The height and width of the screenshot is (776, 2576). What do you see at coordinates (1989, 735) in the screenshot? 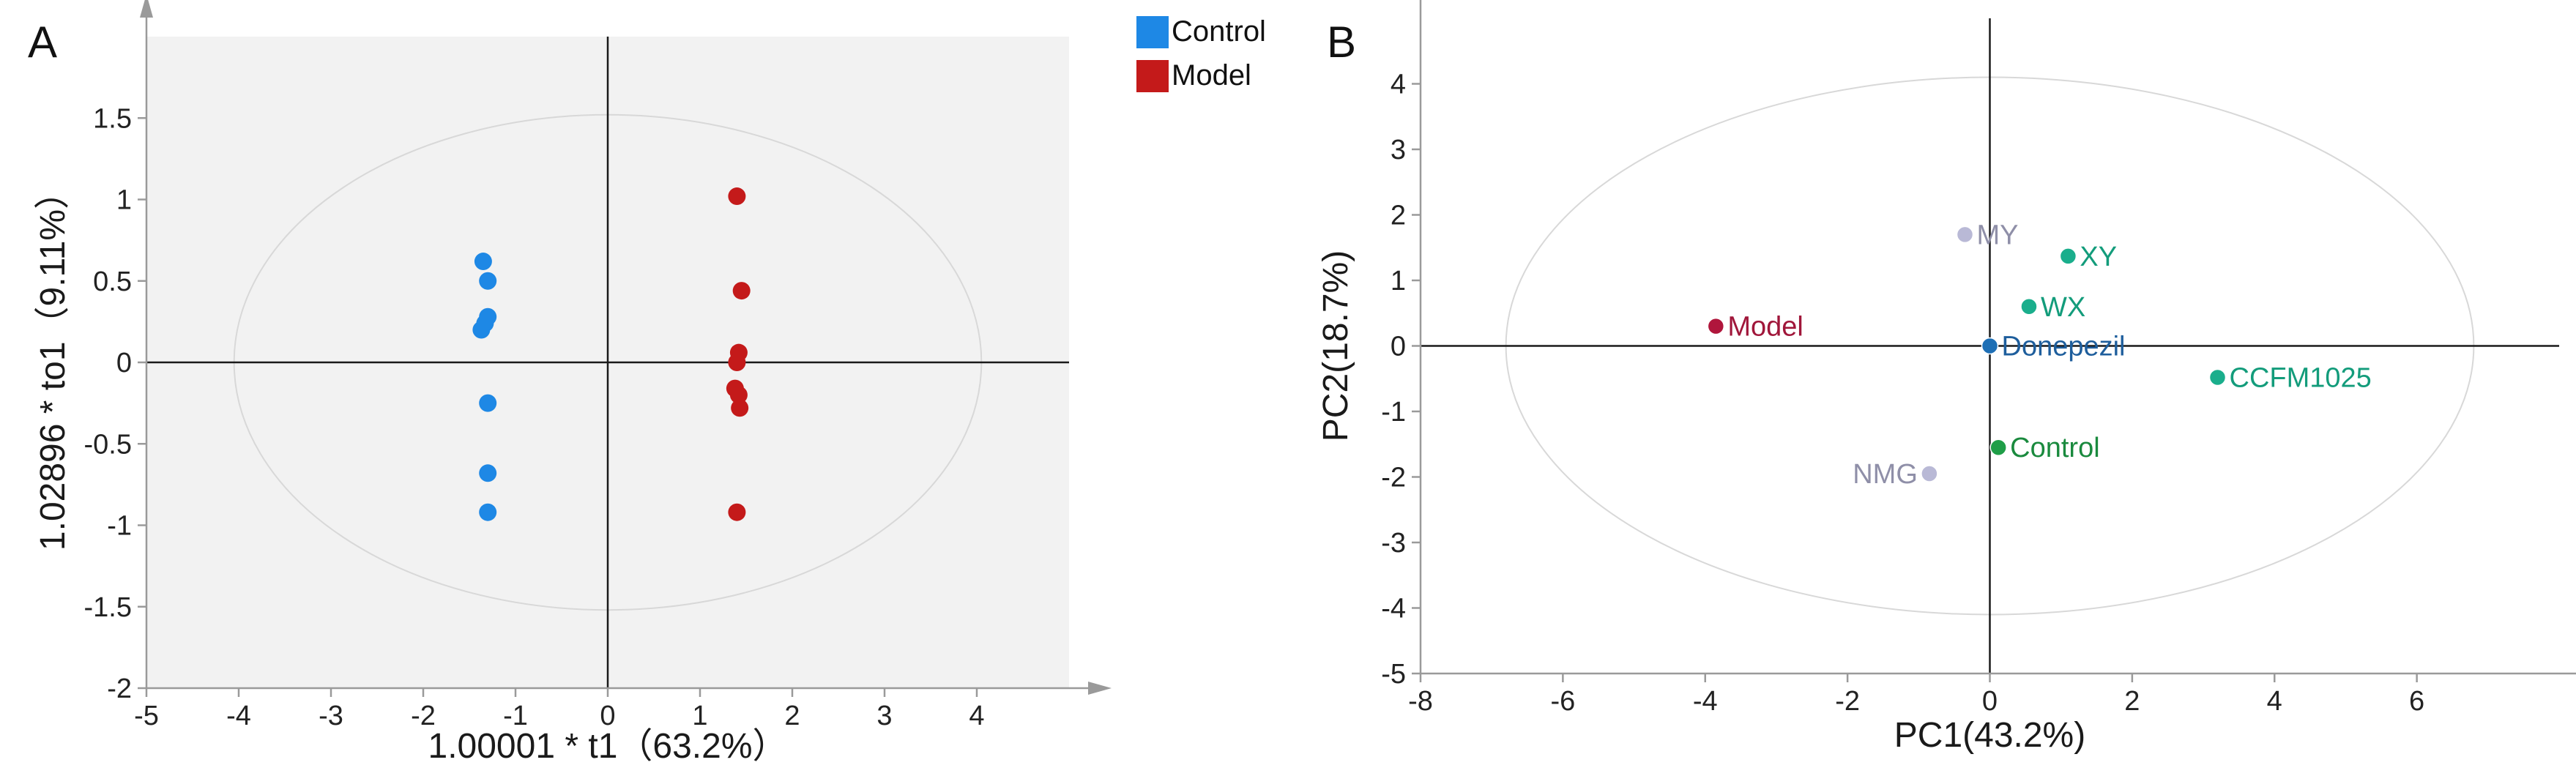
I see `x-axis-title: PC1(43.2%)` at bounding box center [1989, 735].